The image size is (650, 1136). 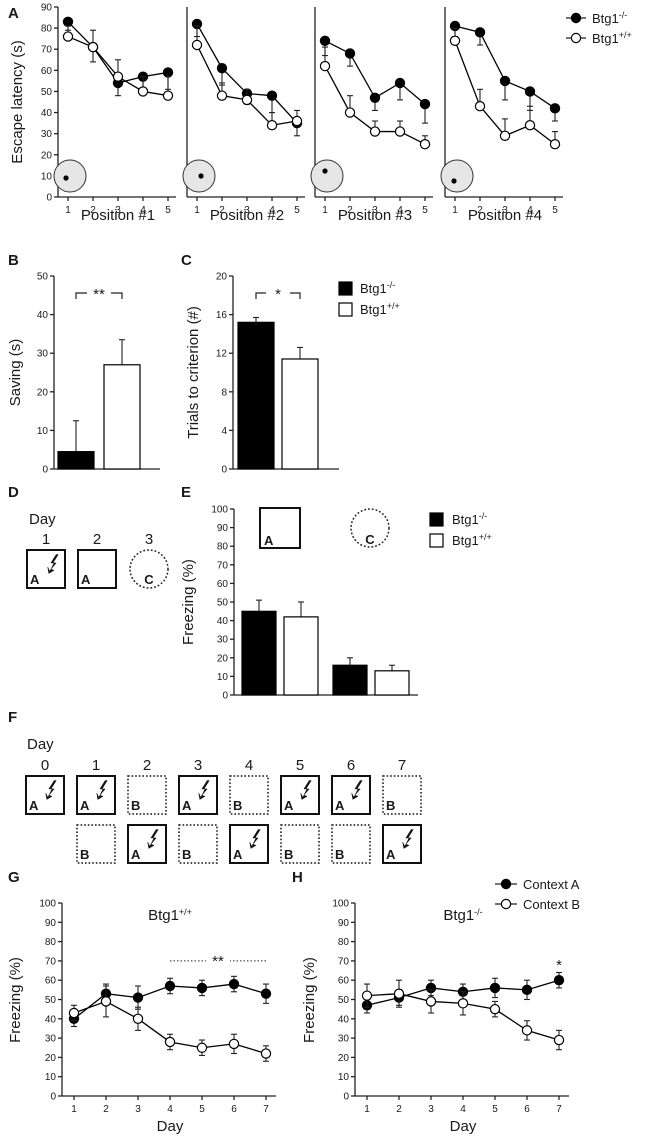 I want to click on panel-e-legend-label: Btg1+/+, so click(x=472, y=540).